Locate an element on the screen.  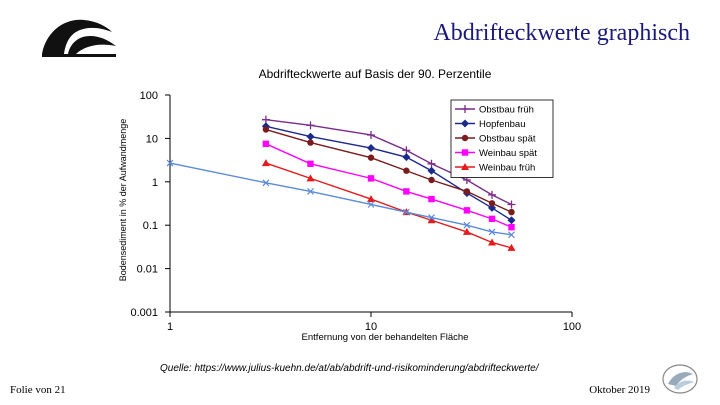
legend-label: Obstbau spät is located at coordinates (507, 139).